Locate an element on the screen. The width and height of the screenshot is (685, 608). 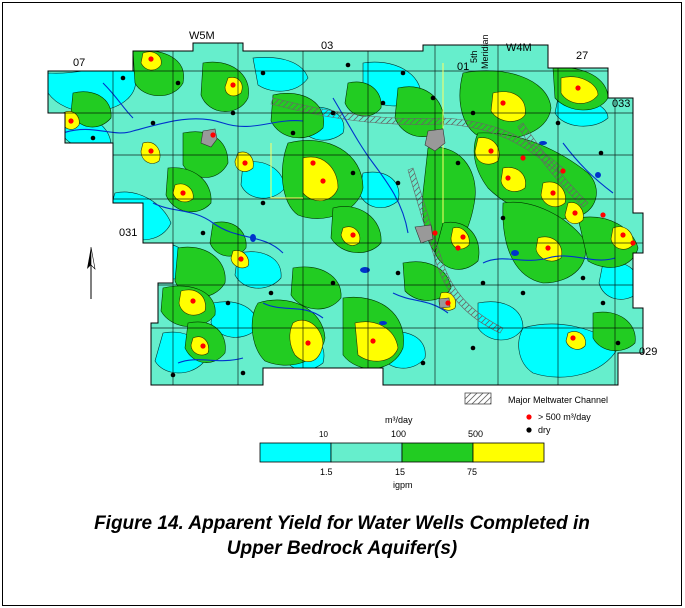
label-range-01: 01 is located at coordinates (463, 67).